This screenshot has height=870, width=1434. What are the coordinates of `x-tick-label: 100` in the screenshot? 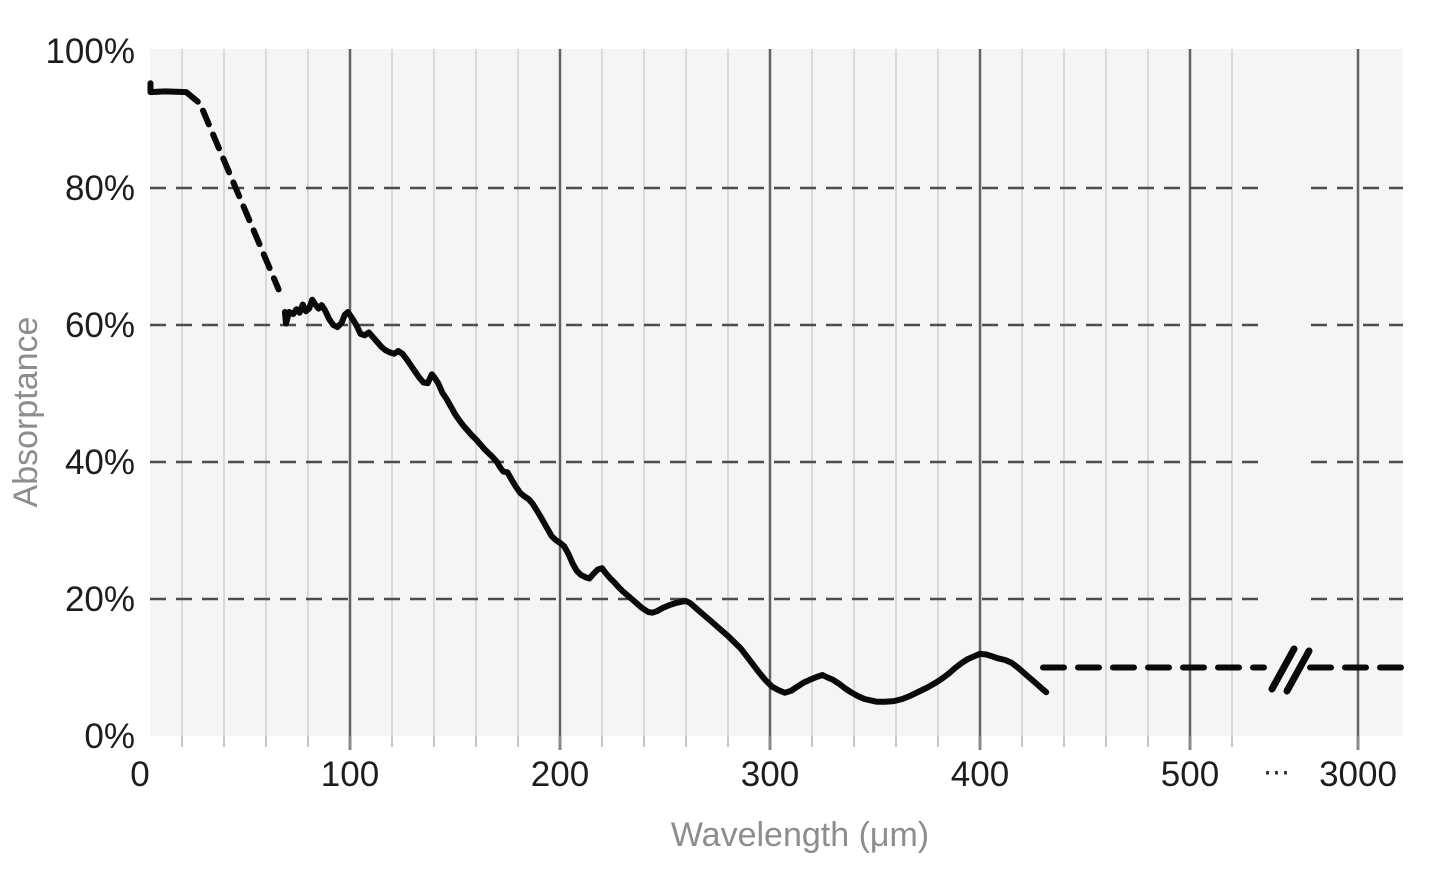 It's located at (350, 774).